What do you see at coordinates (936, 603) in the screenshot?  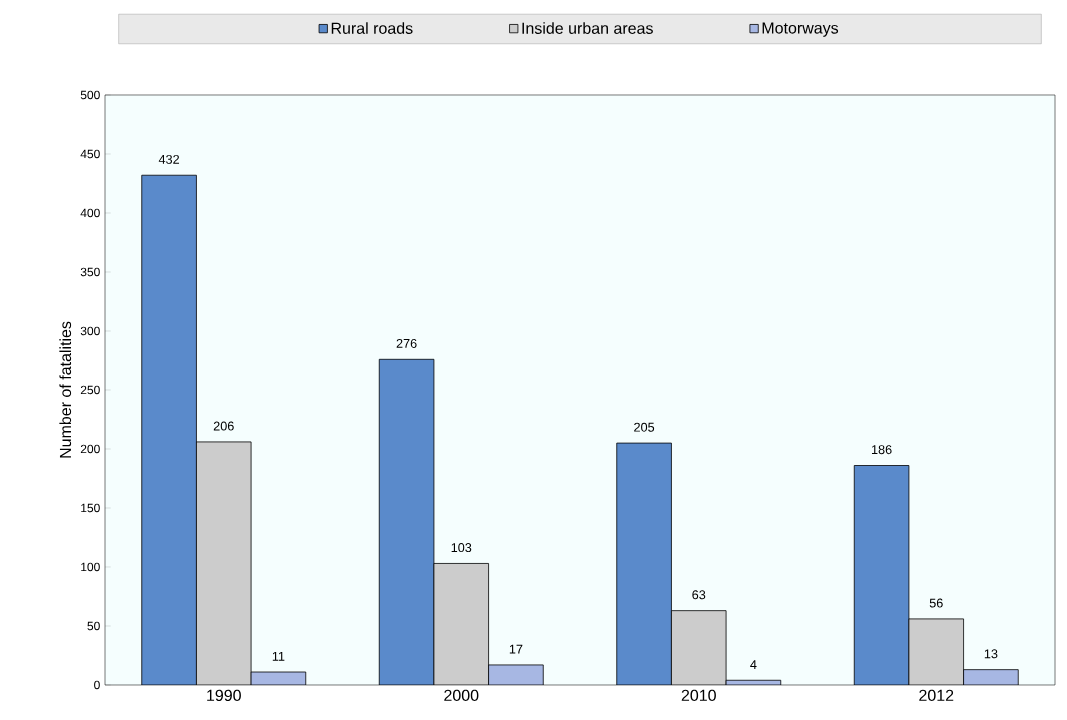 I see `data-label: 56` at bounding box center [936, 603].